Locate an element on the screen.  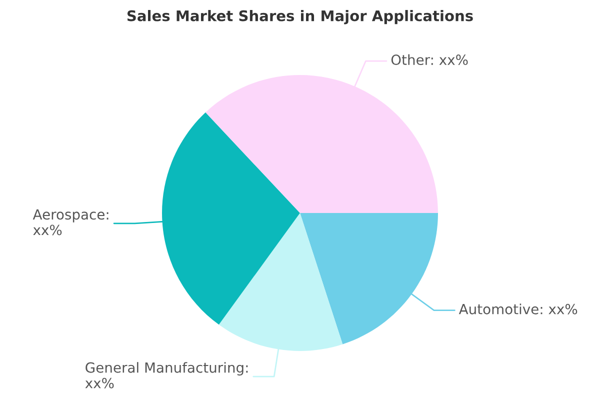
chart-title: Sales Market Shares in Major Applications is located at coordinates (300, 17).